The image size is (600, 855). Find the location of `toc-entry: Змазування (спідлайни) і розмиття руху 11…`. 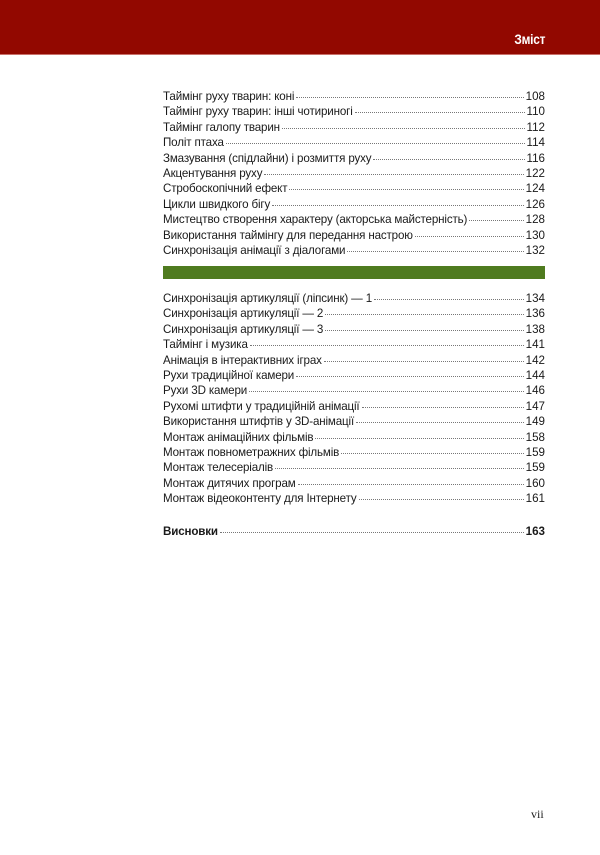

toc-entry: Змазування (спідлайни) і розмиття руху 11… is located at coordinates (354, 158).